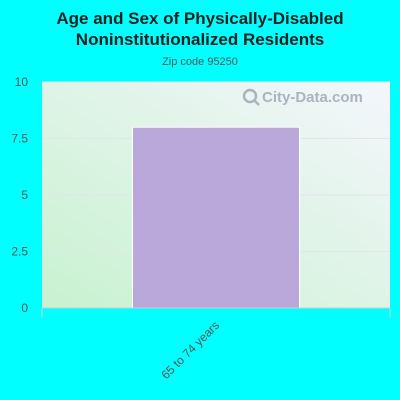 This screenshot has width=400, height=400. I want to click on watermark-text: City-Data.com, so click(312, 97).